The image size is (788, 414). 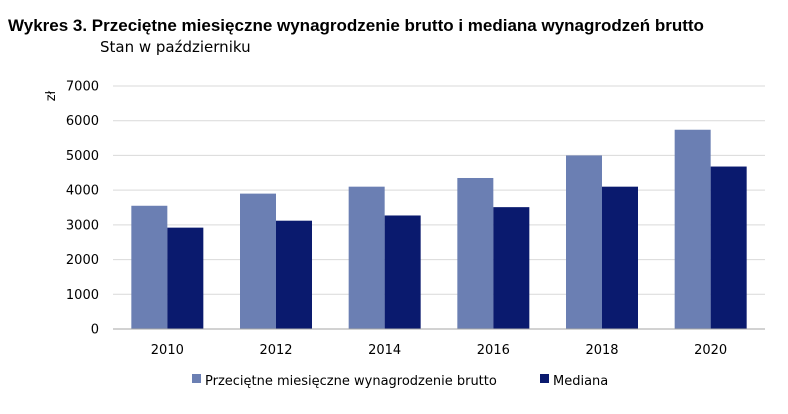 What do you see at coordinates (294, 274) in the screenshot?
I see `bar-median-2012` at bounding box center [294, 274].